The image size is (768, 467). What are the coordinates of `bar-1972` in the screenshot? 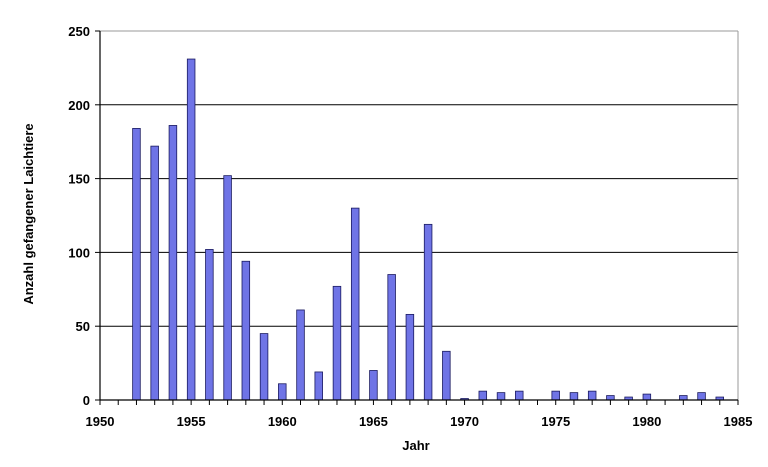 It's located at (501, 396).